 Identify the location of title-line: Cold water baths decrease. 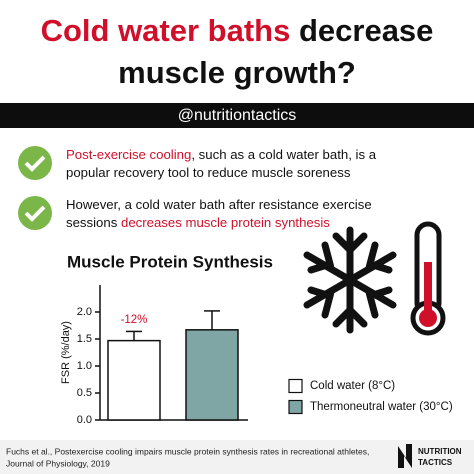
(237, 30).